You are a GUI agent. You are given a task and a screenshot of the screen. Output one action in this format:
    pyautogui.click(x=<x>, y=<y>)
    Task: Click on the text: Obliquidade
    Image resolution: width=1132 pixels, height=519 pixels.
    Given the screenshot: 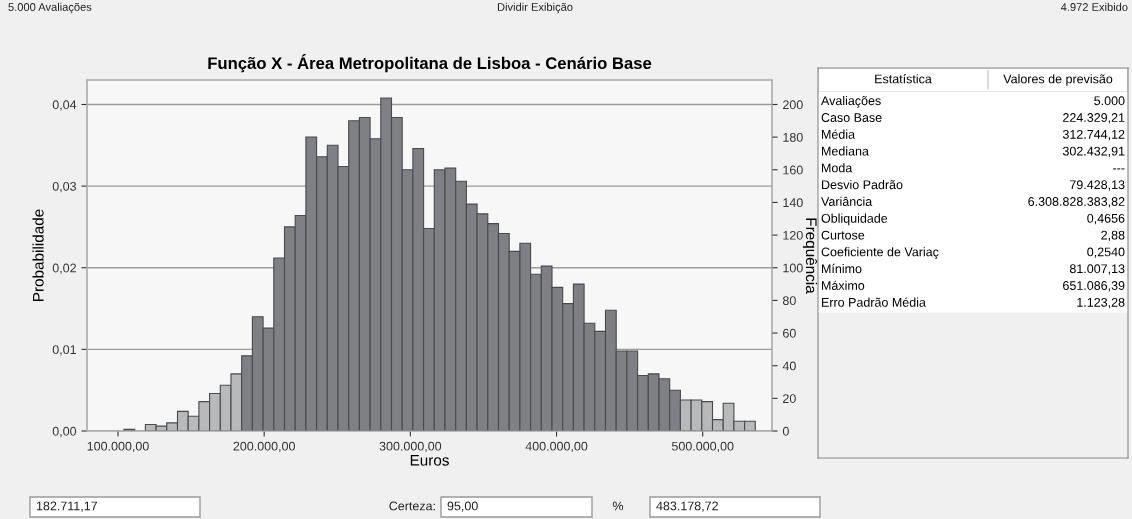 What is the action you would take?
    pyautogui.click(x=854, y=219)
    